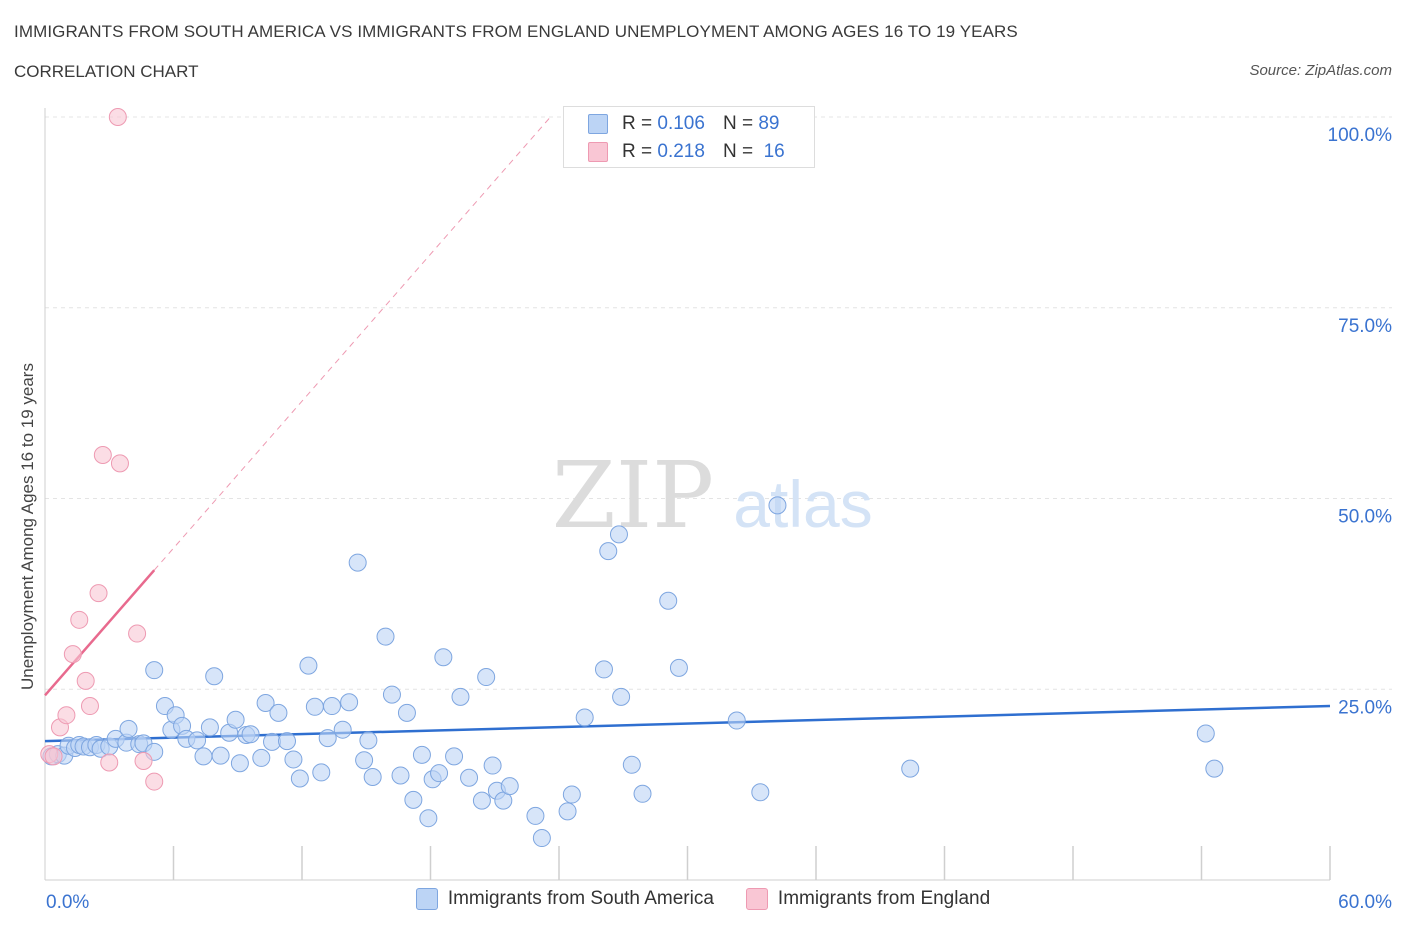 The image size is (1406, 930). I want to click on legend-label: Immigrants from England, so click(884, 898).